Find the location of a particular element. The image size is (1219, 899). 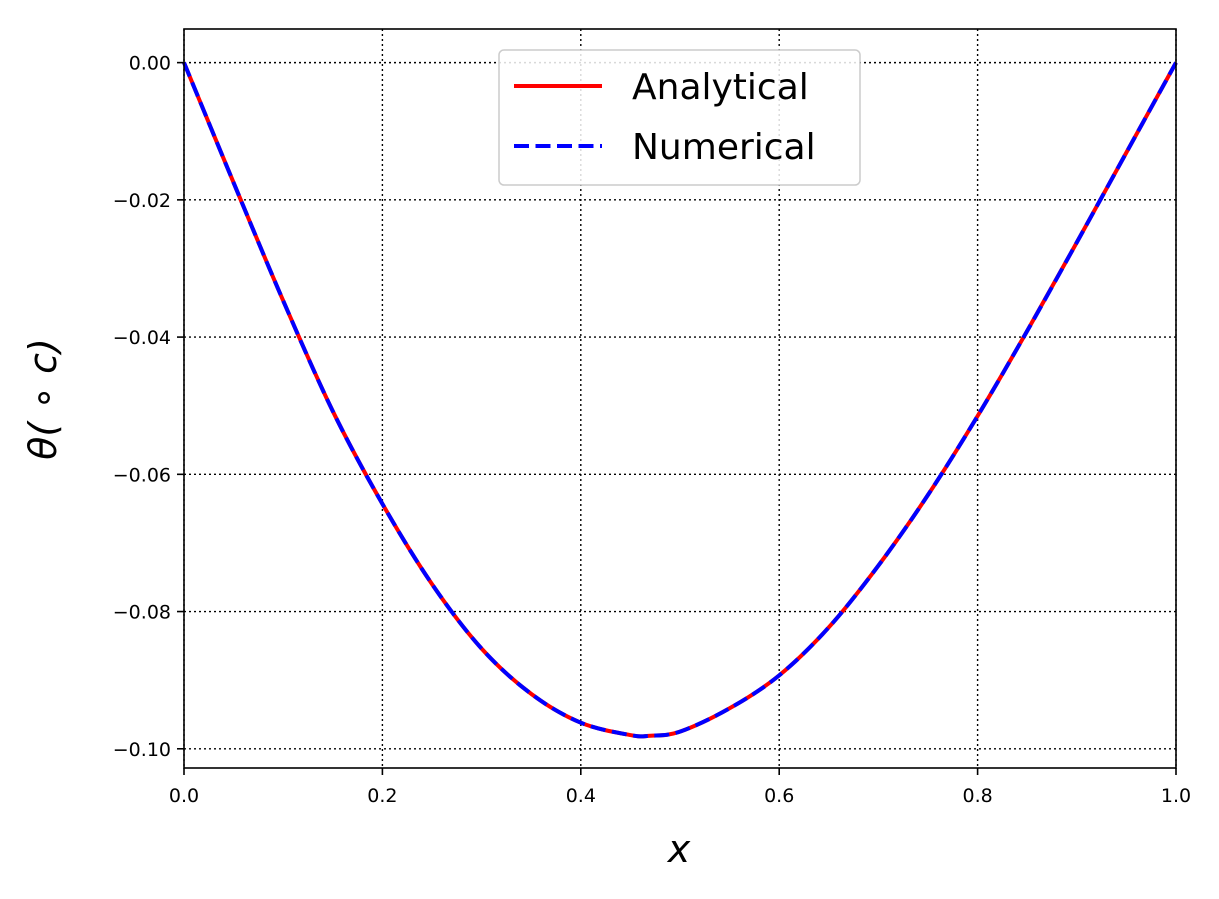

x-tick-label: 0.6 is located at coordinates (779, 796).